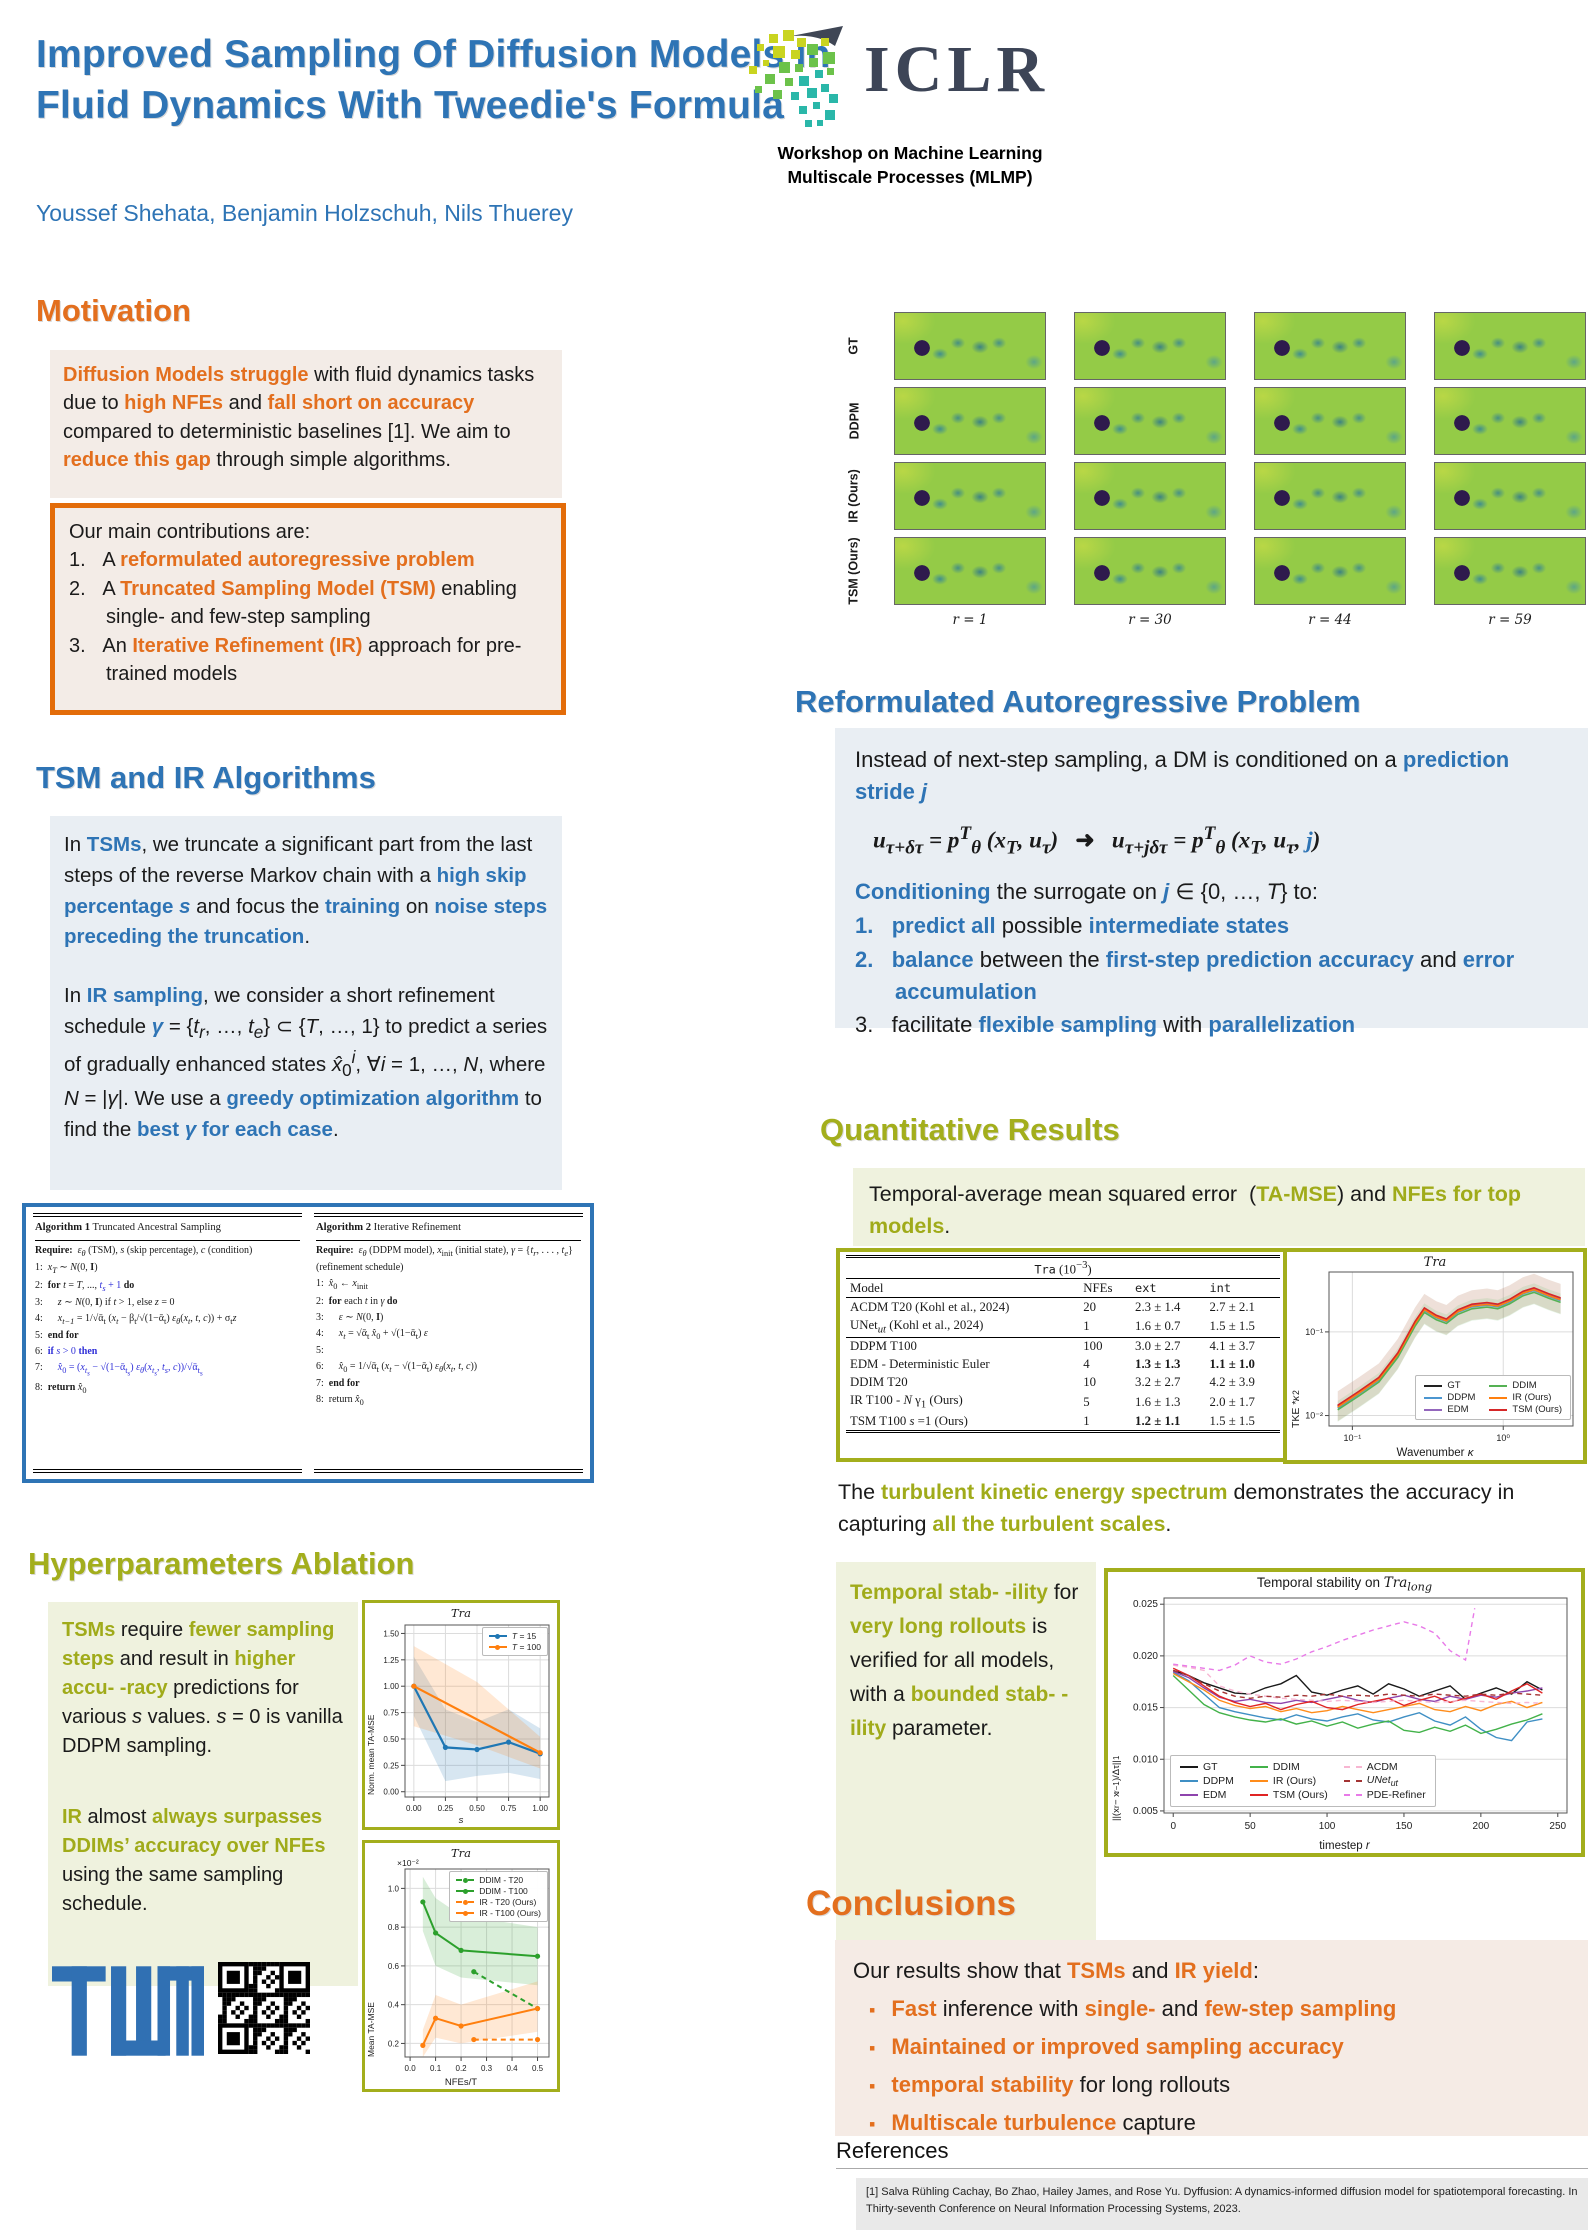 The height and width of the screenshot is (2230, 1588). What do you see at coordinates (854, 421) in the screenshot?
I see `fluid-row-label: DDPM` at bounding box center [854, 421].